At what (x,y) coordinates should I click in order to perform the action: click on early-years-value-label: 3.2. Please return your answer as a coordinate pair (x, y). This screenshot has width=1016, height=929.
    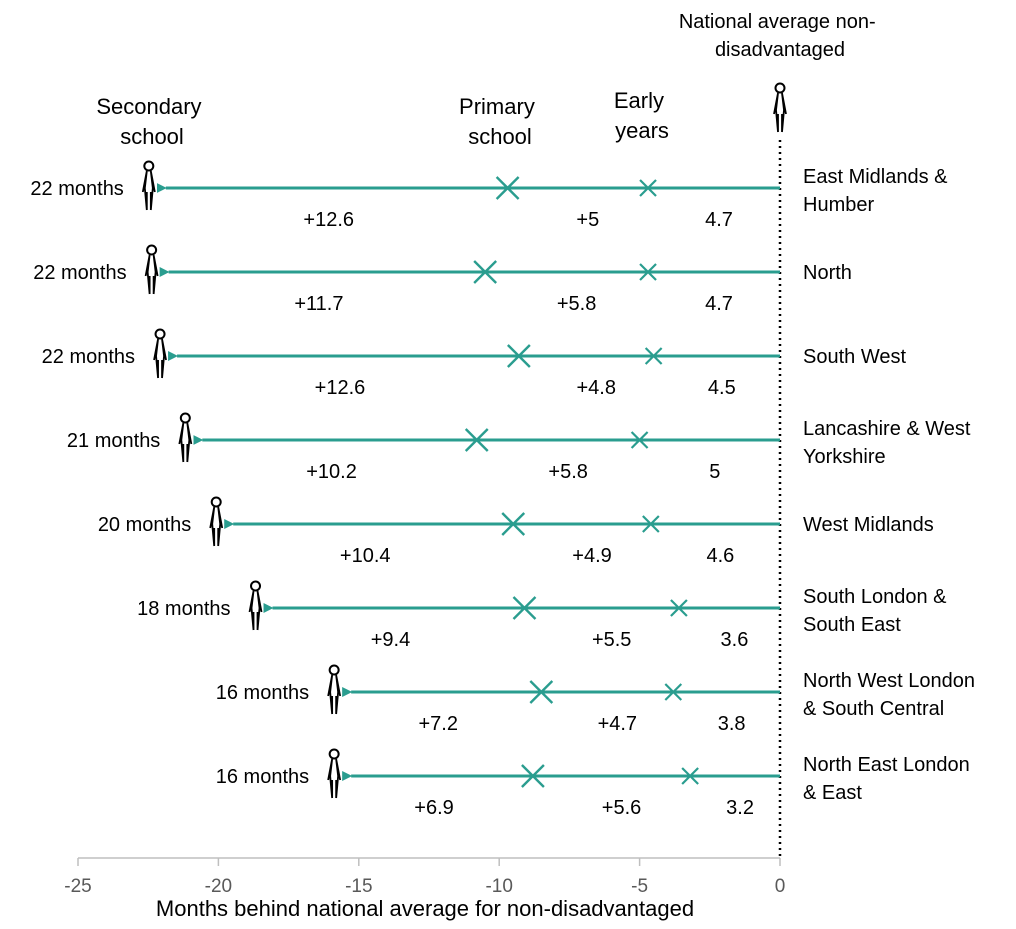
    Looking at the image, I should click on (740, 808).